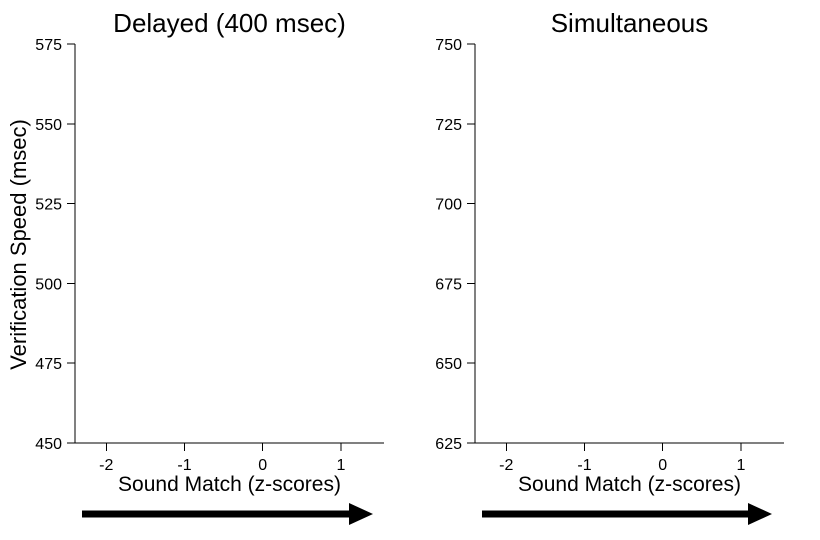 This screenshot has height=540, width=820. What do you see at coordinates (630, 23) in the screenshot?
I see `chart-title: Simultaneous` at bounding box center [630, 23].